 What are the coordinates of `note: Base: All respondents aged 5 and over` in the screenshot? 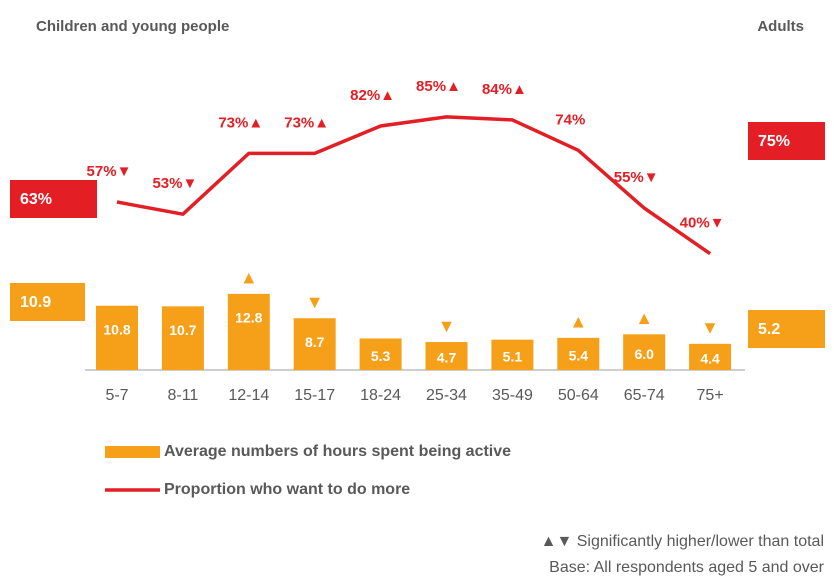 It's located at (687, 567).